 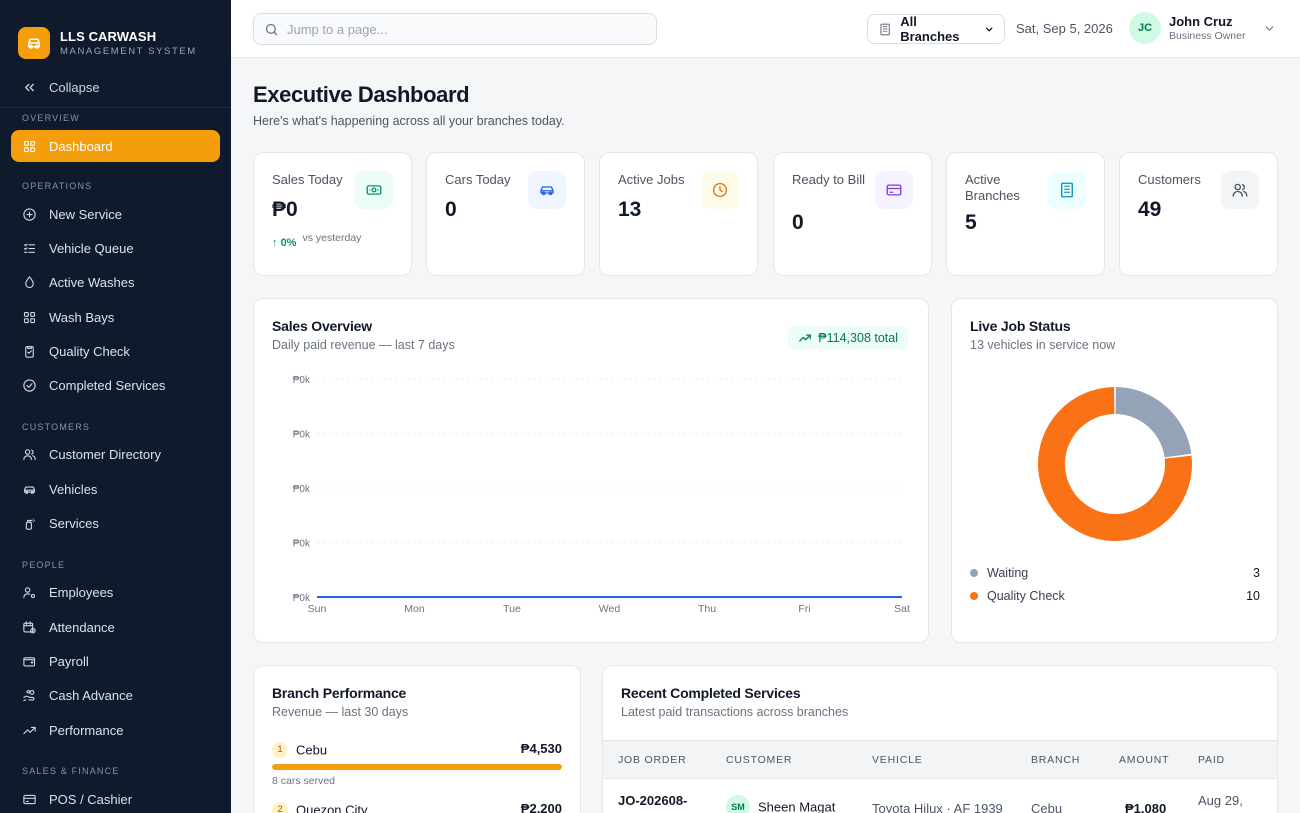 What do you see at coordinates (797, 806) in the screenshot?
I see `customer-name: Sheen Magat` at bounding box center [797, 806].